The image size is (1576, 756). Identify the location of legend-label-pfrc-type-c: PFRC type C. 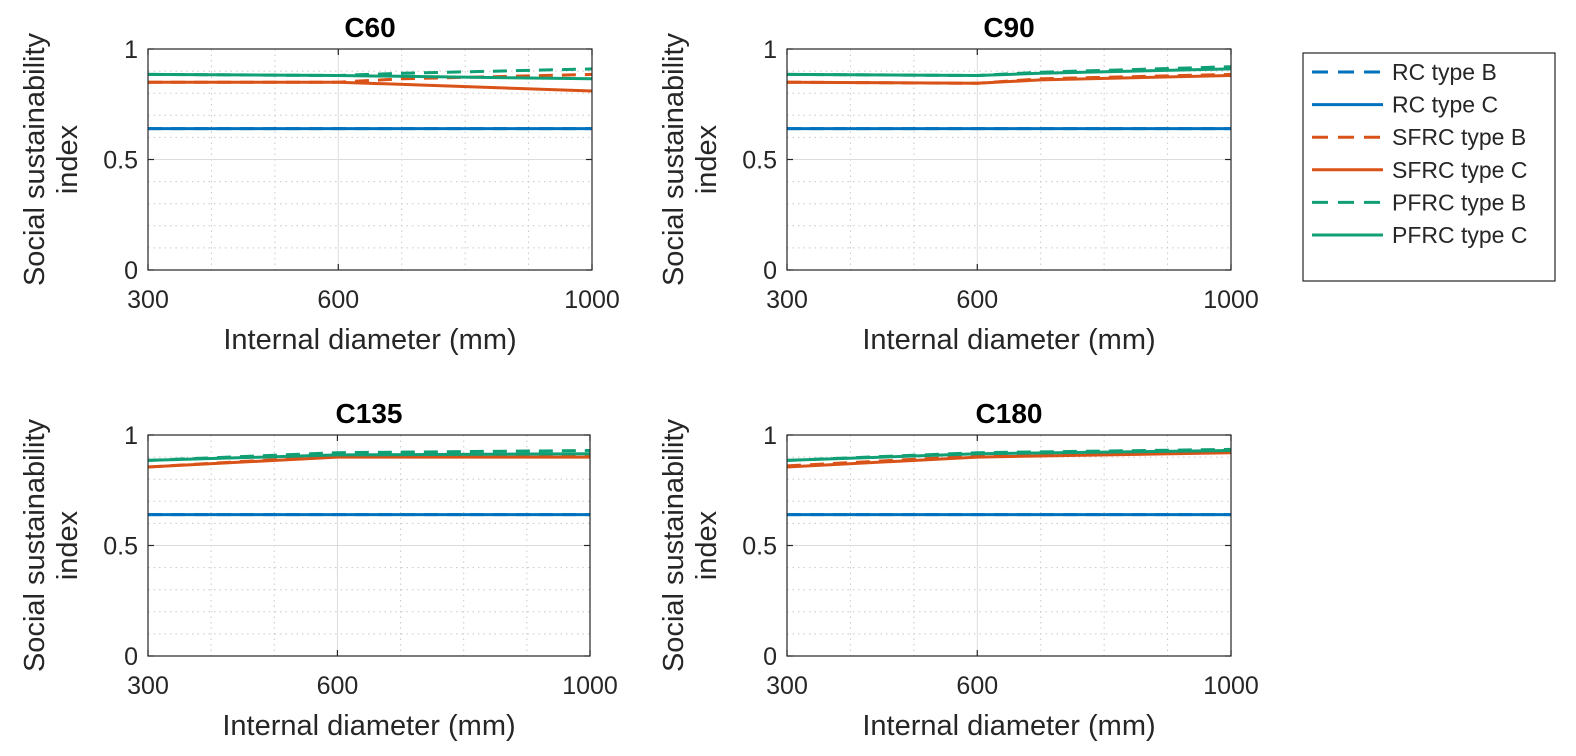
(1459, 235).